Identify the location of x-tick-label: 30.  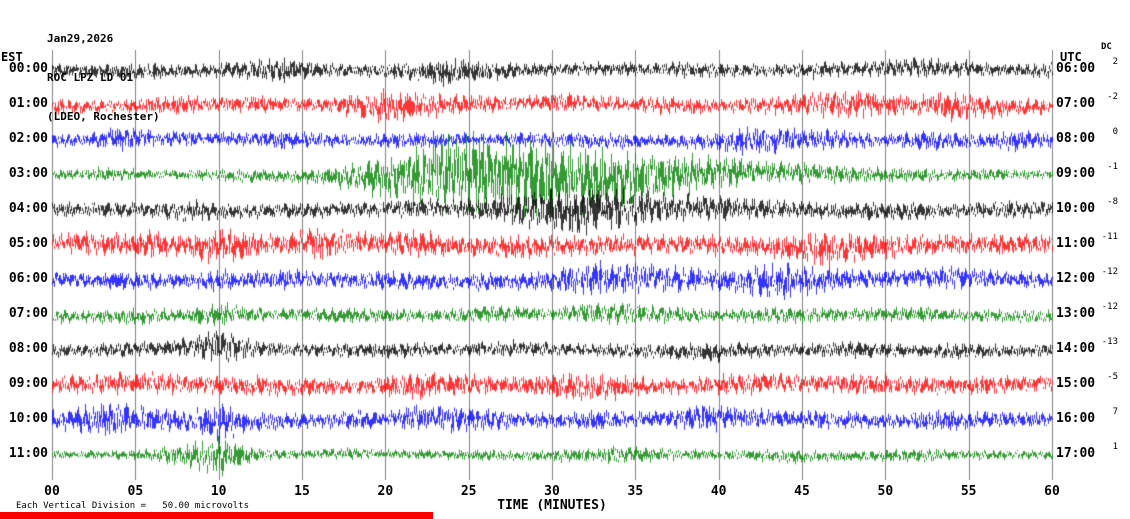
(552, 491).